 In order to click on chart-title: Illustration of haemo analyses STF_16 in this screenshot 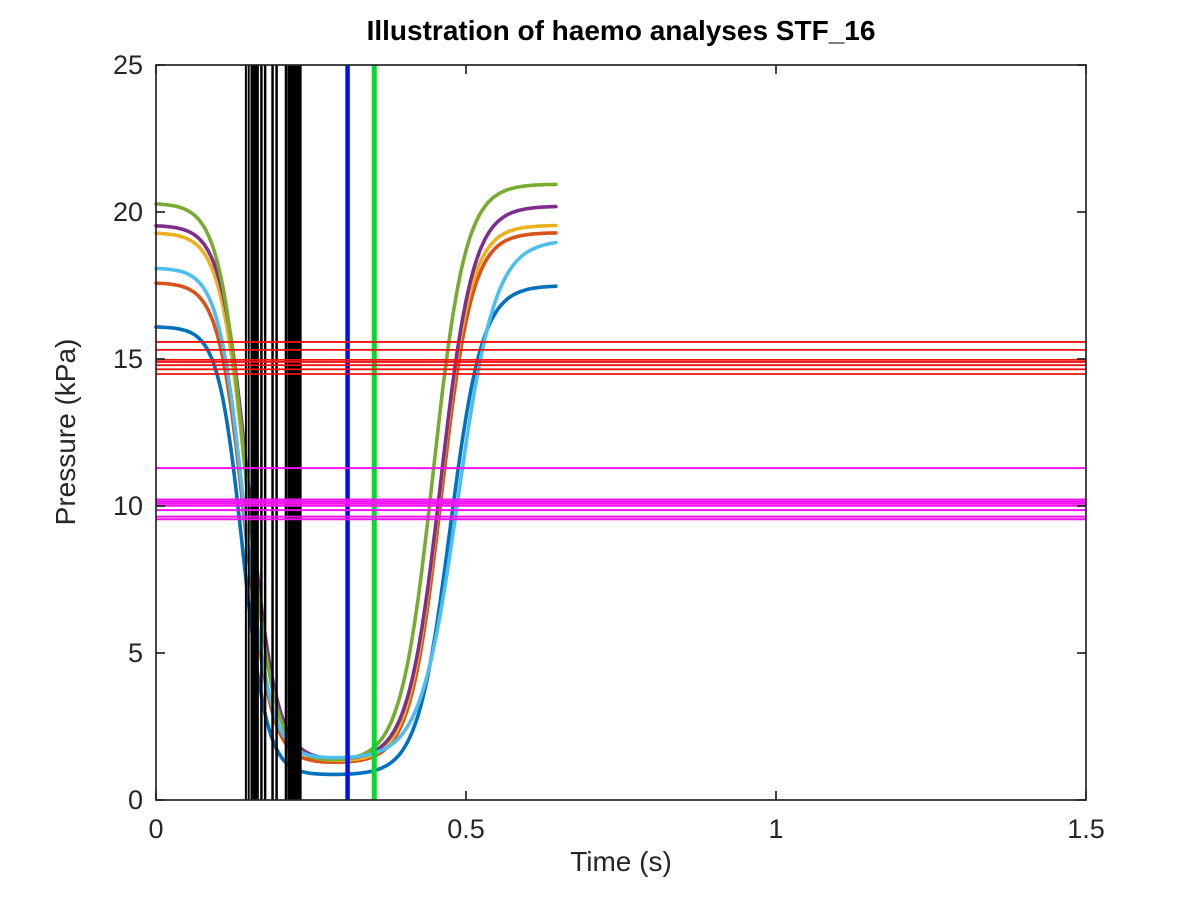, I will do `click(621, 30)`.